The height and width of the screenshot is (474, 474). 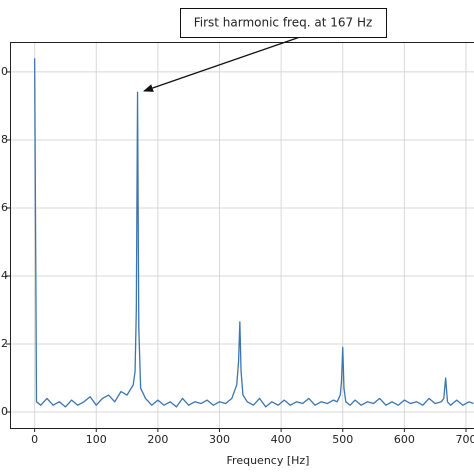 I want to click on x-tick-label: 0, so click(x=34, y=439).